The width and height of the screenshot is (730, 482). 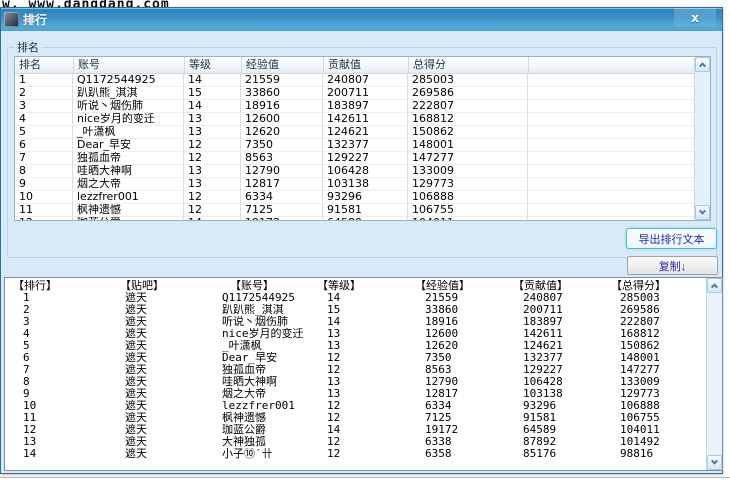 I want to click on cell-account: nice岁月的变迁, so click(x=128, y=119).